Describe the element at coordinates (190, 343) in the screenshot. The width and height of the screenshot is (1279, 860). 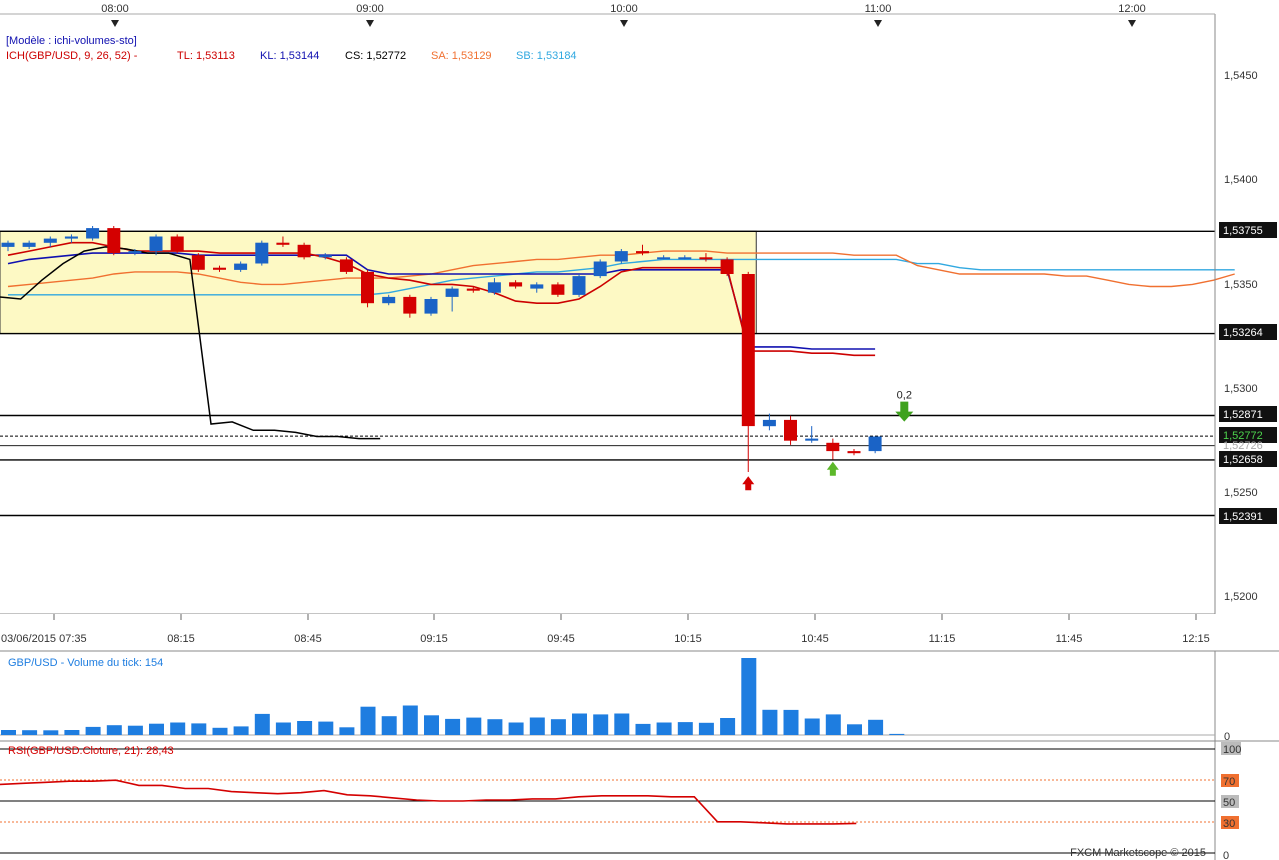
I see `chikou-line` at that location.